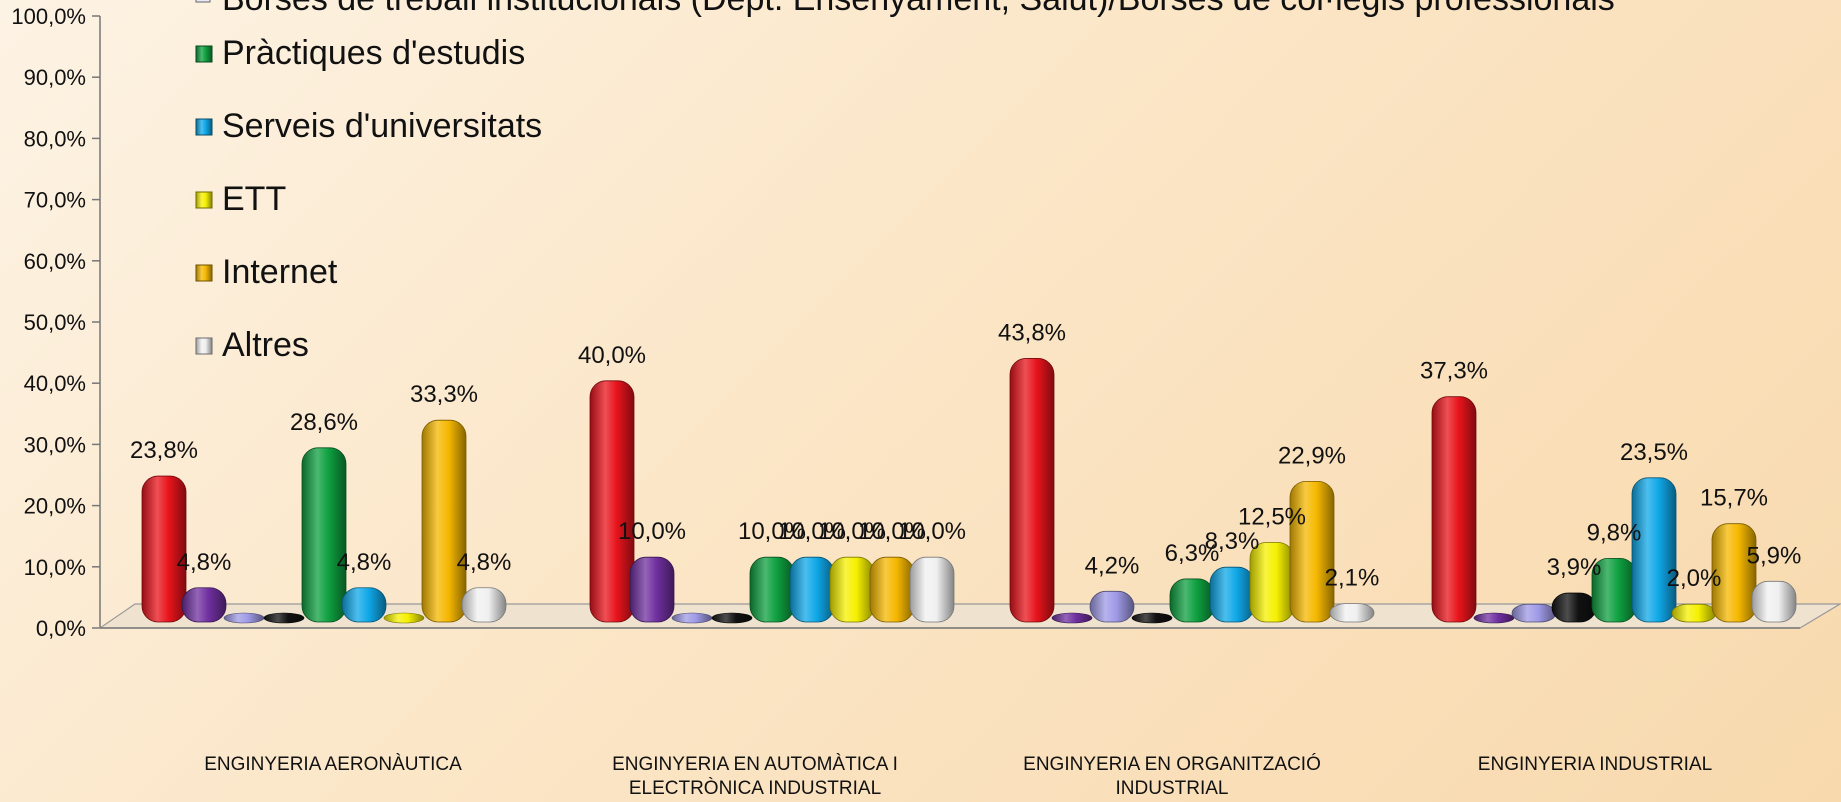  Describe the element at coordinates (1032, 332) in the screenshot. I see `data-label: 43,8%` at that location.